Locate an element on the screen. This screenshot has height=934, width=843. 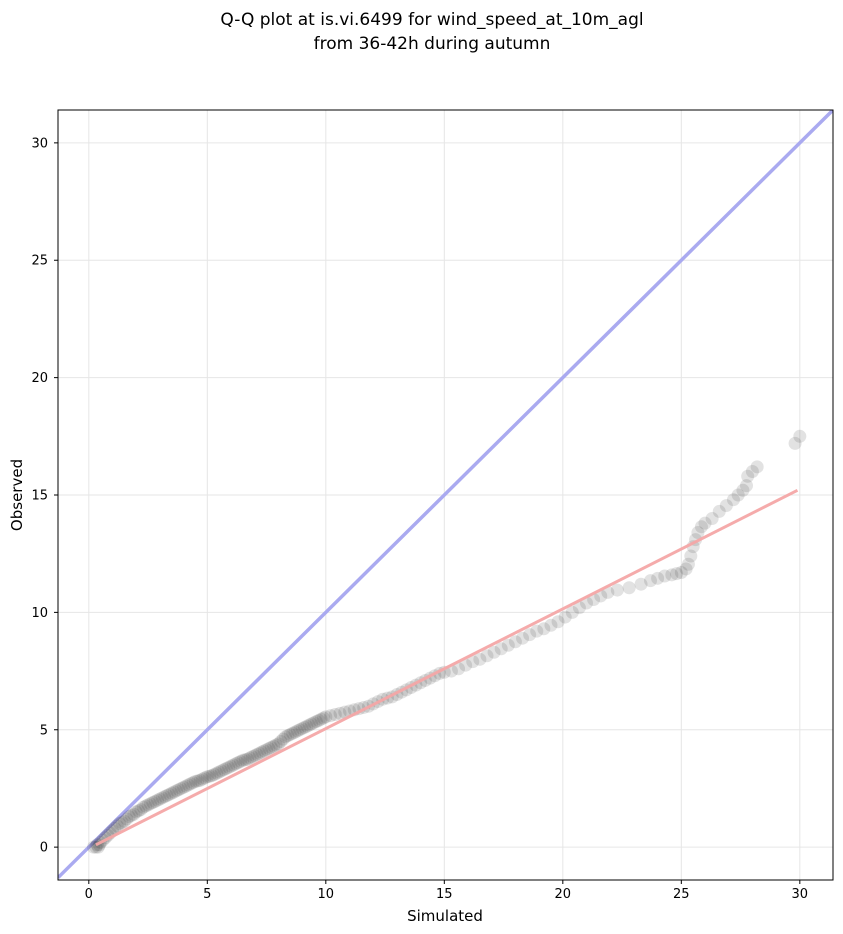
y-tick-label: 30 is located at coordinates (39, 143).